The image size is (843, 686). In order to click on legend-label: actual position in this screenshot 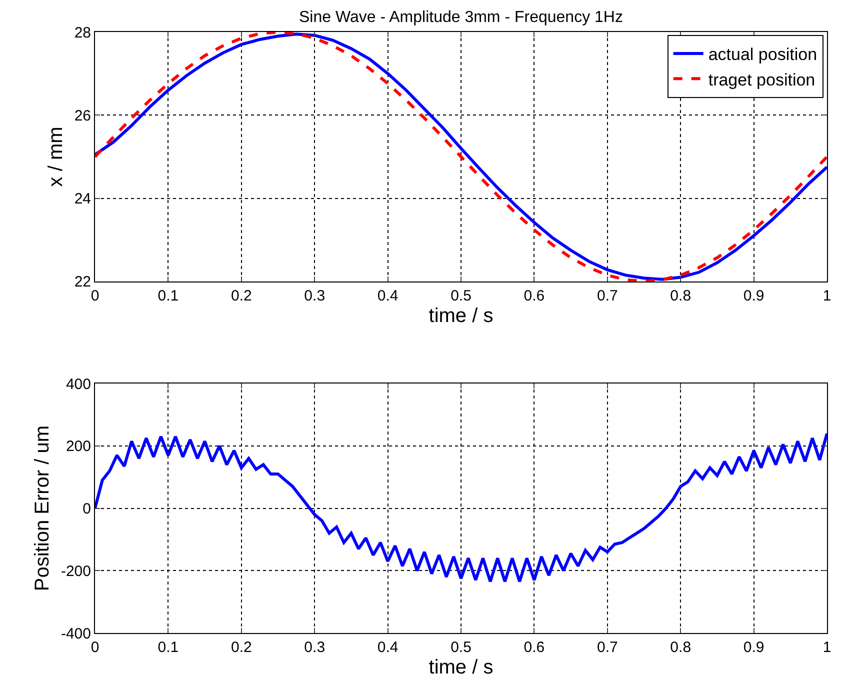, I will do `click(763, 54)`.